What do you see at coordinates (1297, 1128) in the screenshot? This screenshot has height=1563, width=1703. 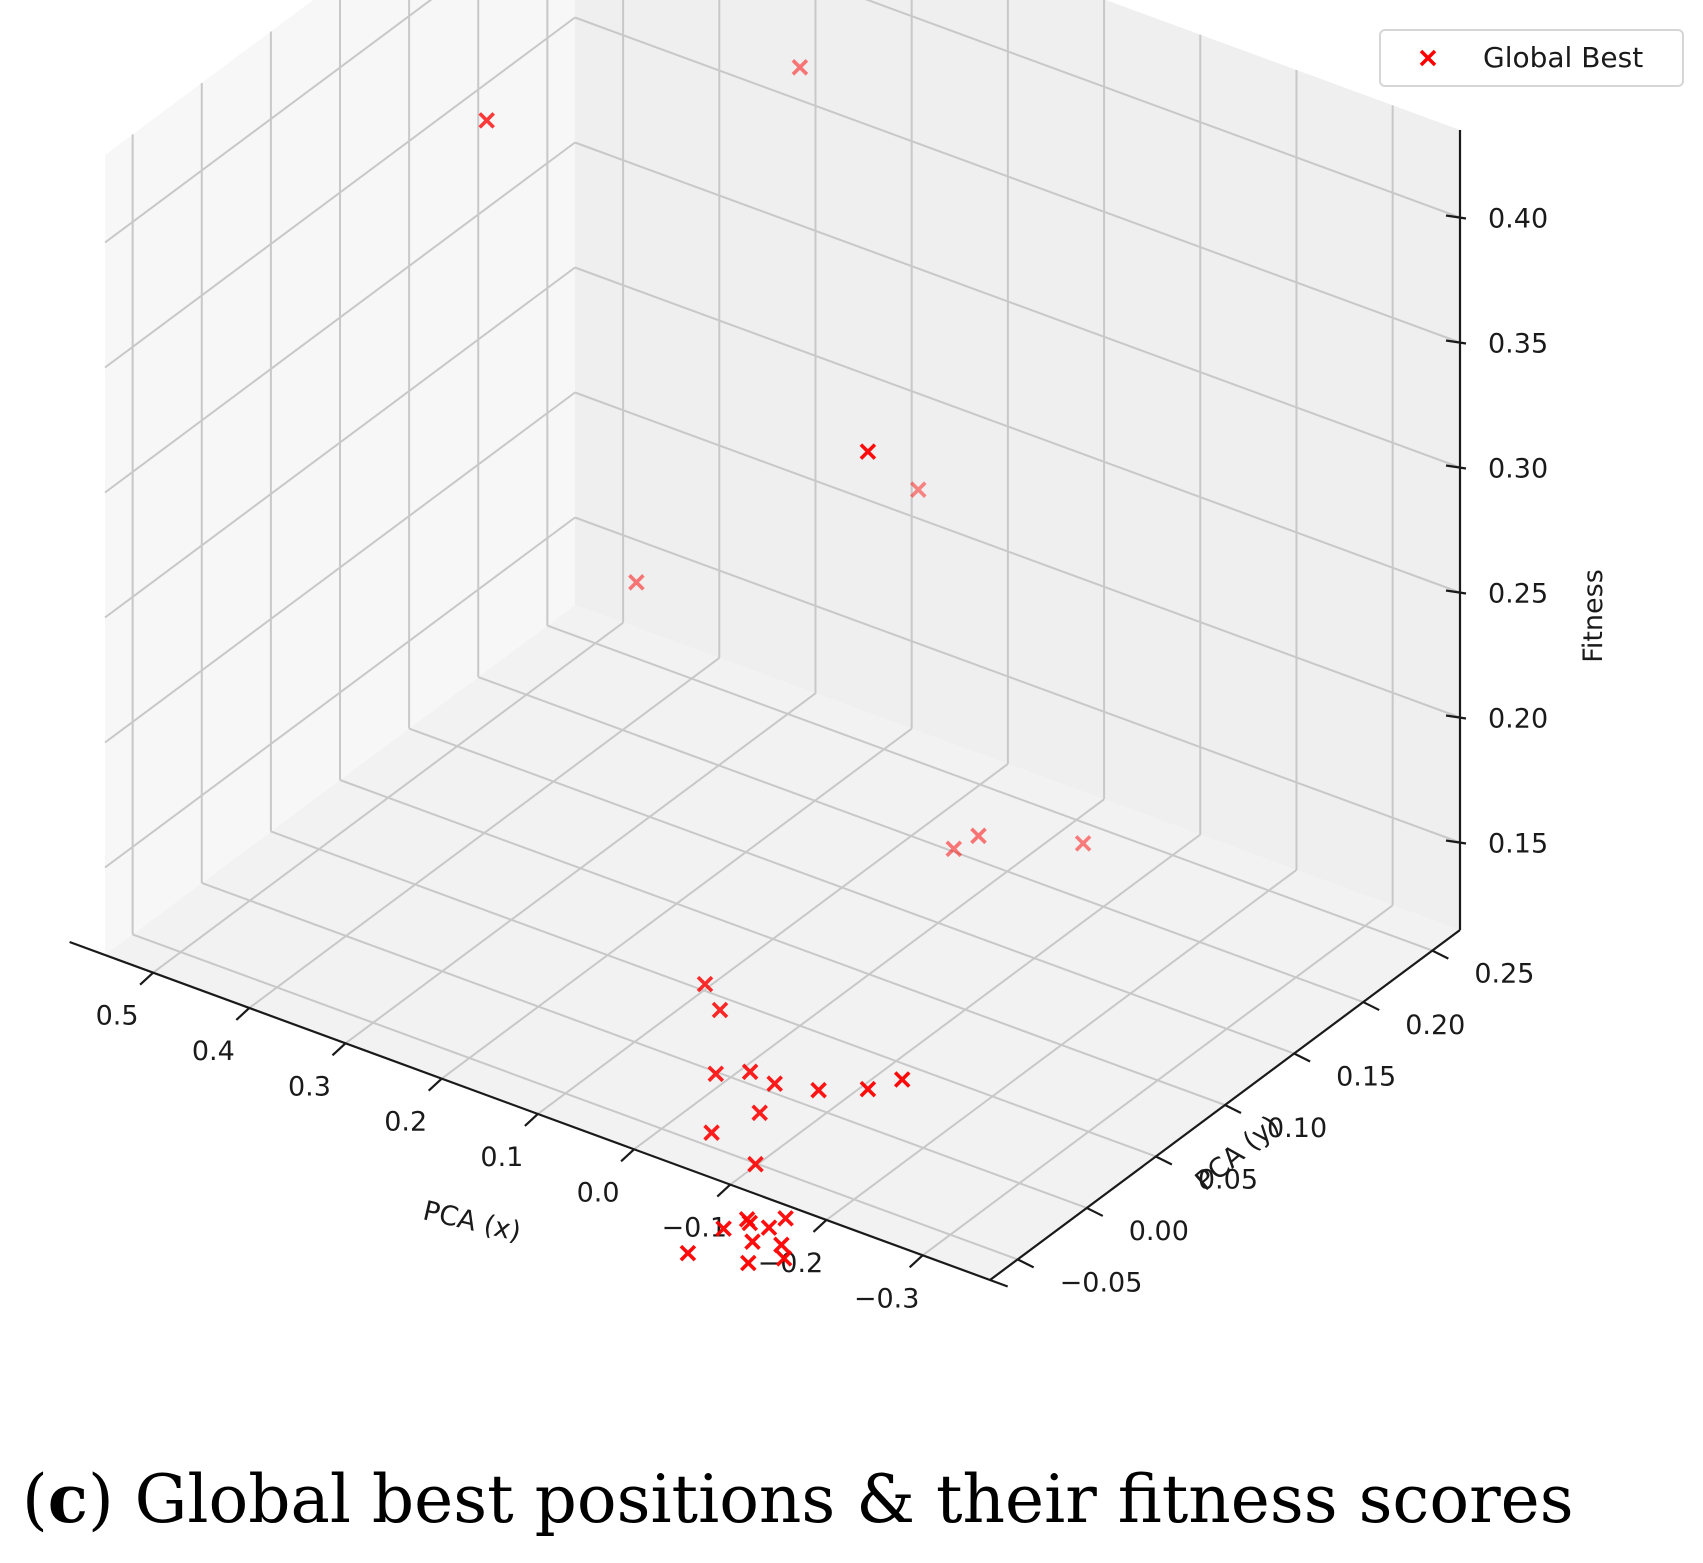 I see `y-tick-label: 0.10` at bounding box center [1297, 1128].